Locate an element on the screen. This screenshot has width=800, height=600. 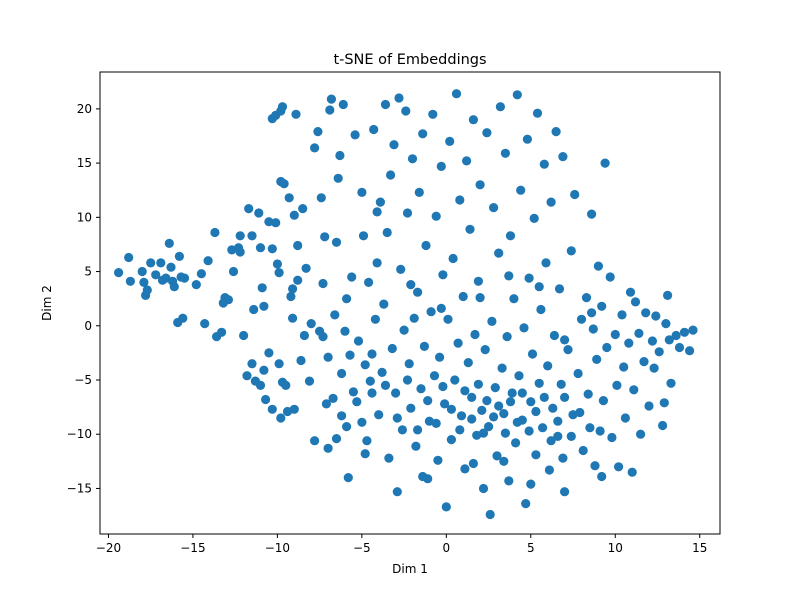
y-tick-label: −10 is located at coordinates (79, 434).